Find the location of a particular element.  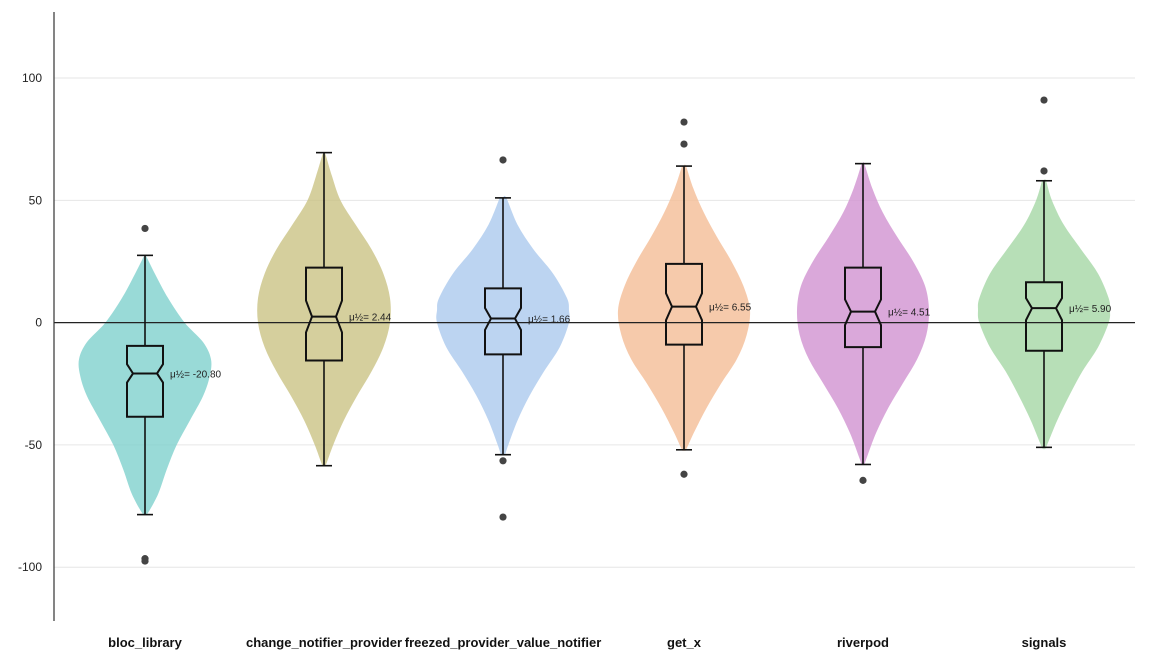

median-label: μ½= 6.55 is located at coordinates (730, 308).